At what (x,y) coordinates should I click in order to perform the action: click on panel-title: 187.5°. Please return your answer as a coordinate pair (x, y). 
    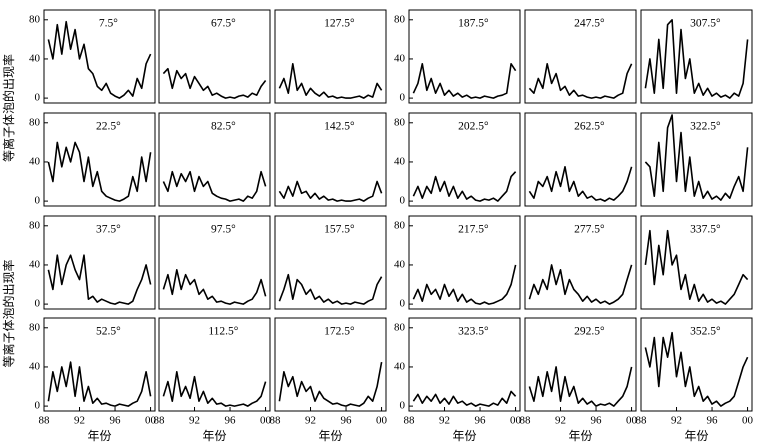
    Looking at the image, I should click on (473, 24).